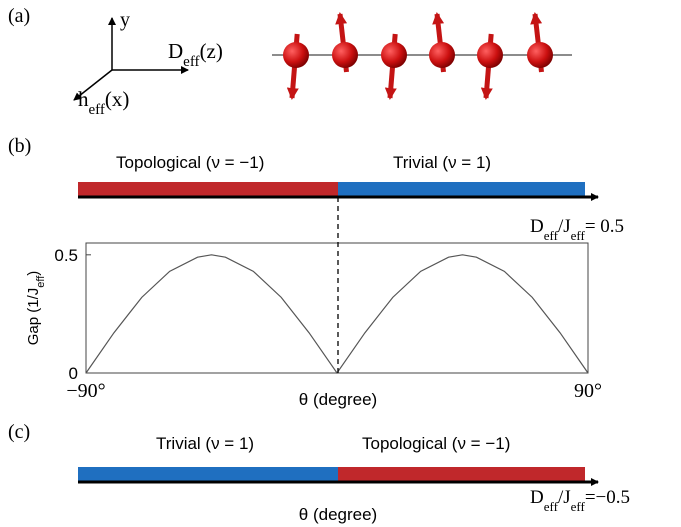  What do you see at coordinates (117, 99) in the screenshot?
I see `text-part: (x)` at bounding box center [117, 99].